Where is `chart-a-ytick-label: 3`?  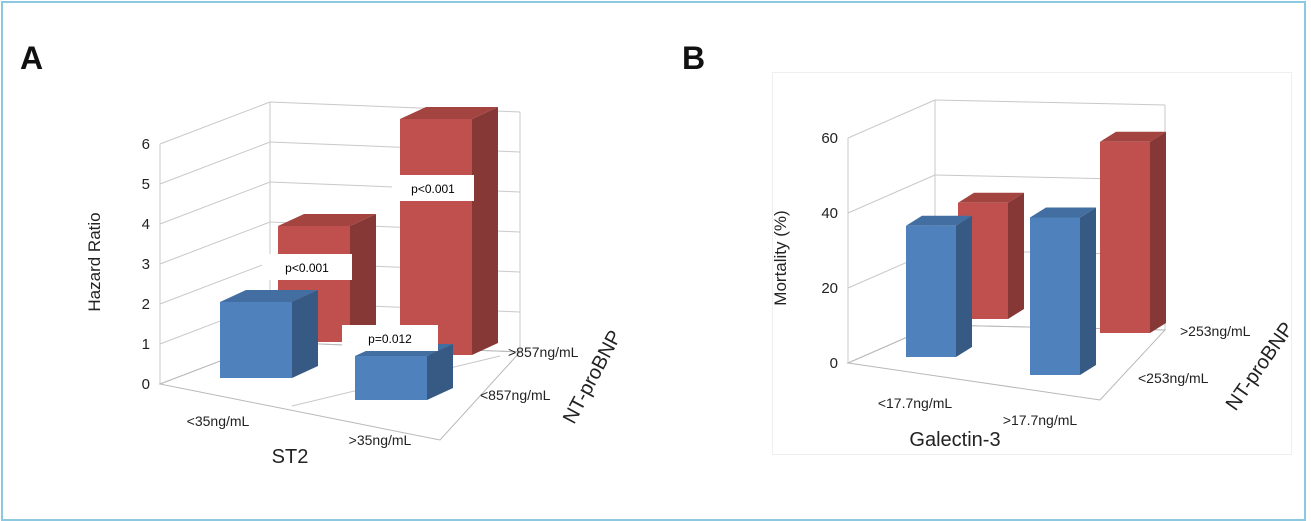 chart-a-ytick-label: 3 is located at coordinates (146, 264).